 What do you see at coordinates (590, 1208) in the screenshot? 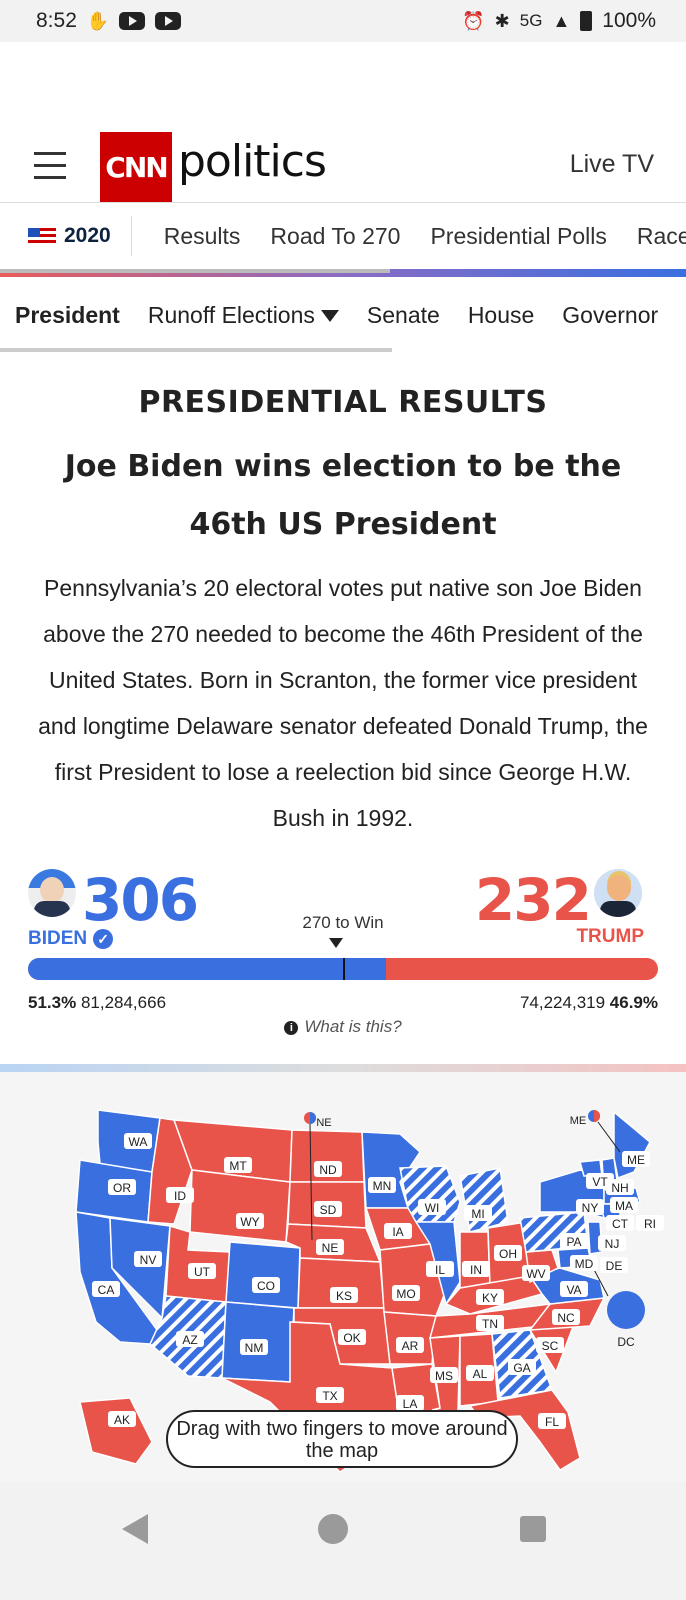
I see `state-label-ny: NY` at bounding box center [590, 1208].